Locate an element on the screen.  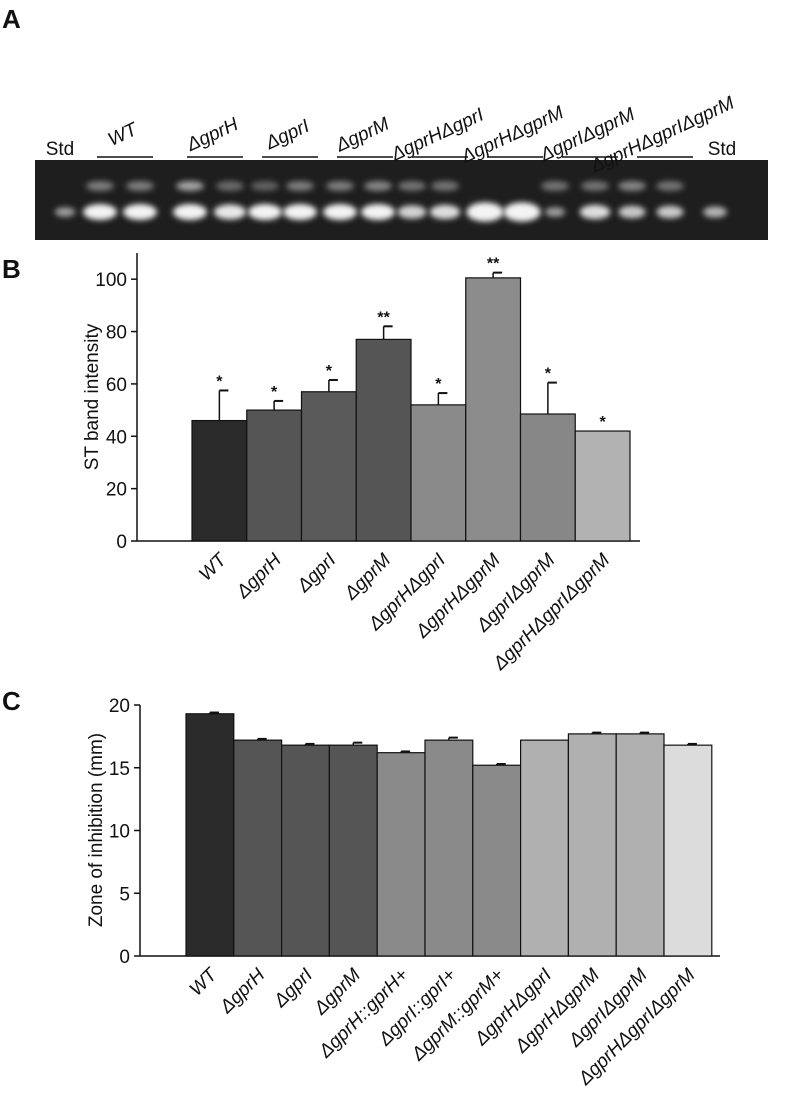
panel-label: A is located at coordinates (11, 19).